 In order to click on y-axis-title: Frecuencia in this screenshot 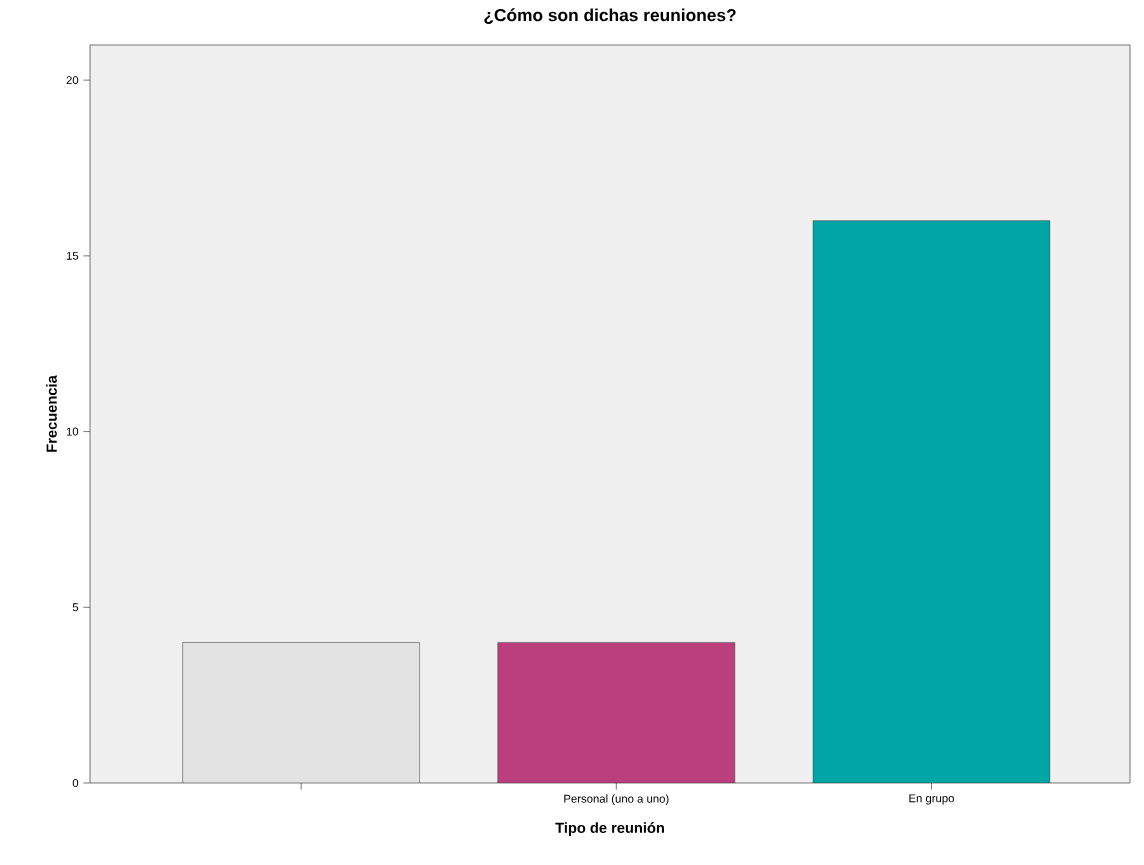, I will do `click(51, 413)`.